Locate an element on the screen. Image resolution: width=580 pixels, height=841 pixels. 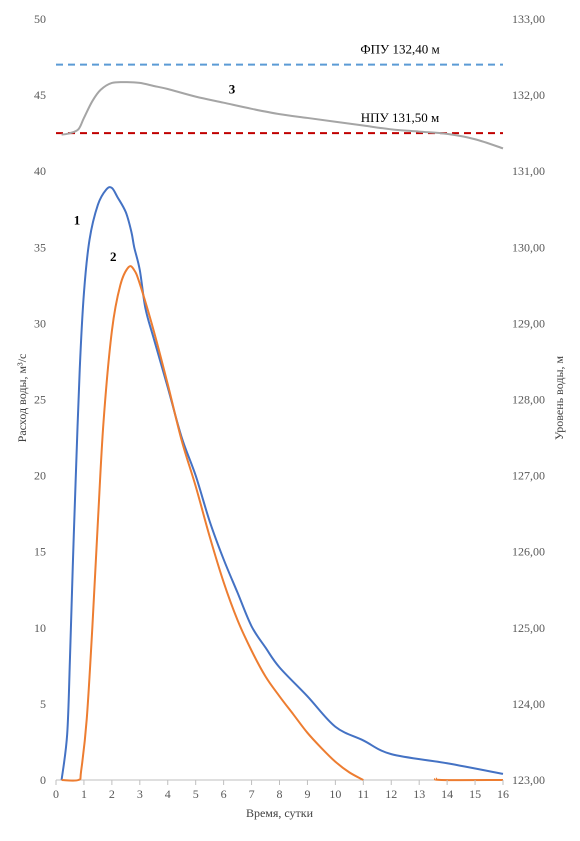
x-tick-label: 3 is located at coordinates (140, 794).